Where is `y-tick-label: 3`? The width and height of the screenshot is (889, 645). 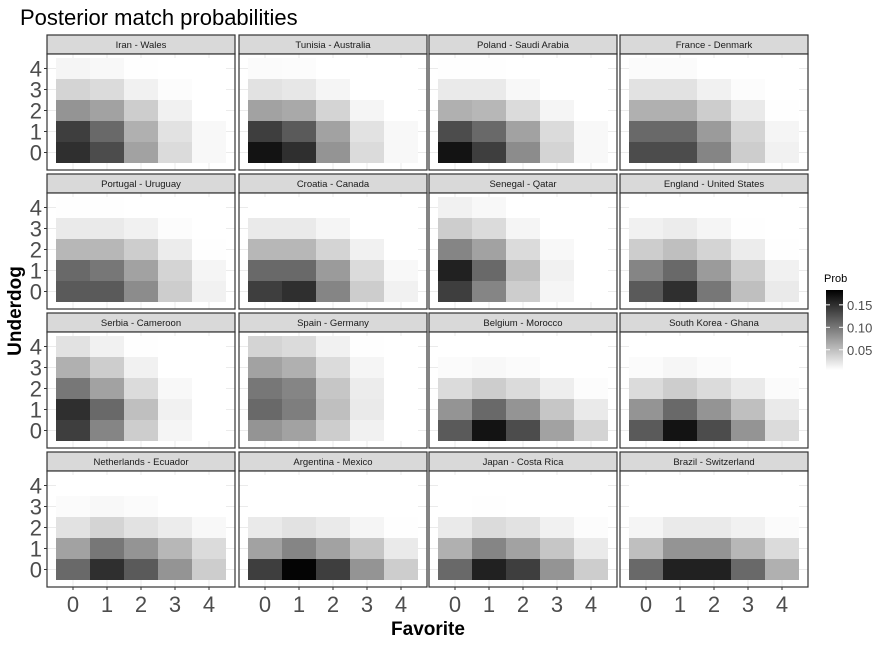
y-tick-label: 3 is located at coordinates (36, 507).